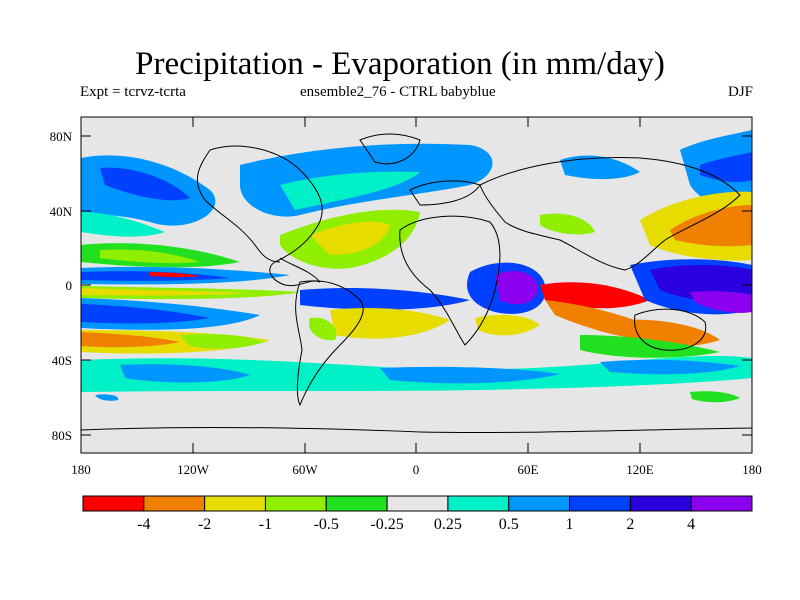 This screenshot has height=600, width=800. What do you see at coordinates (610, 214) in the screenshot?
I see `asia-coast` at bounding box center [610, 214].